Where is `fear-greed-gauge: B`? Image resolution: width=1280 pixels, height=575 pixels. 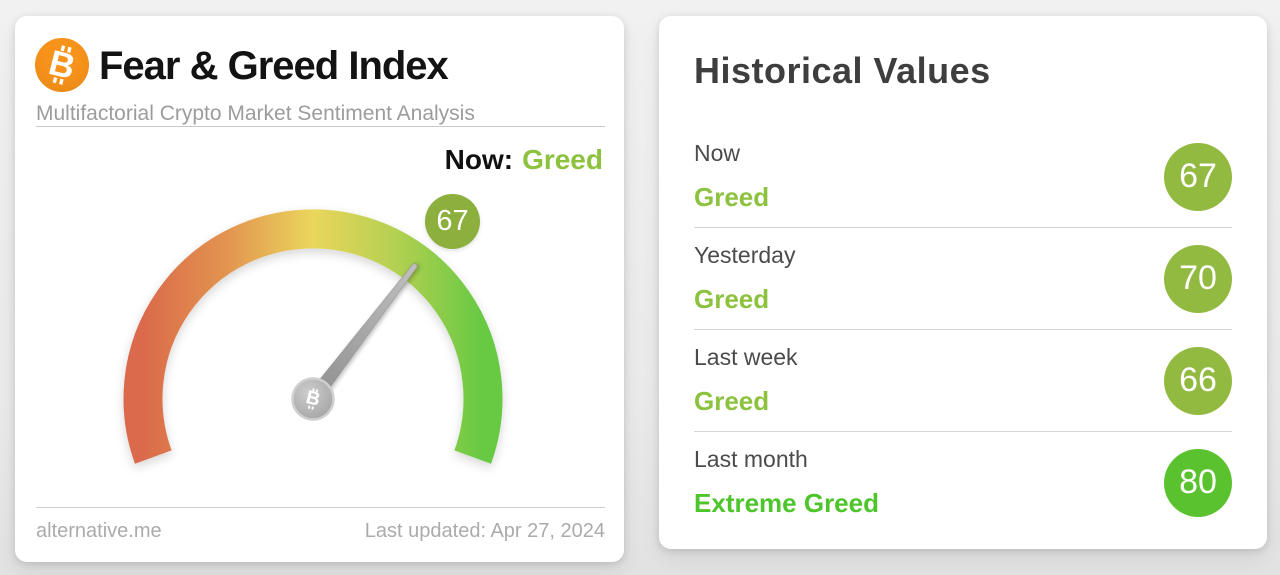 fear-greed-gauge: B is located at coordinates (313, 336).